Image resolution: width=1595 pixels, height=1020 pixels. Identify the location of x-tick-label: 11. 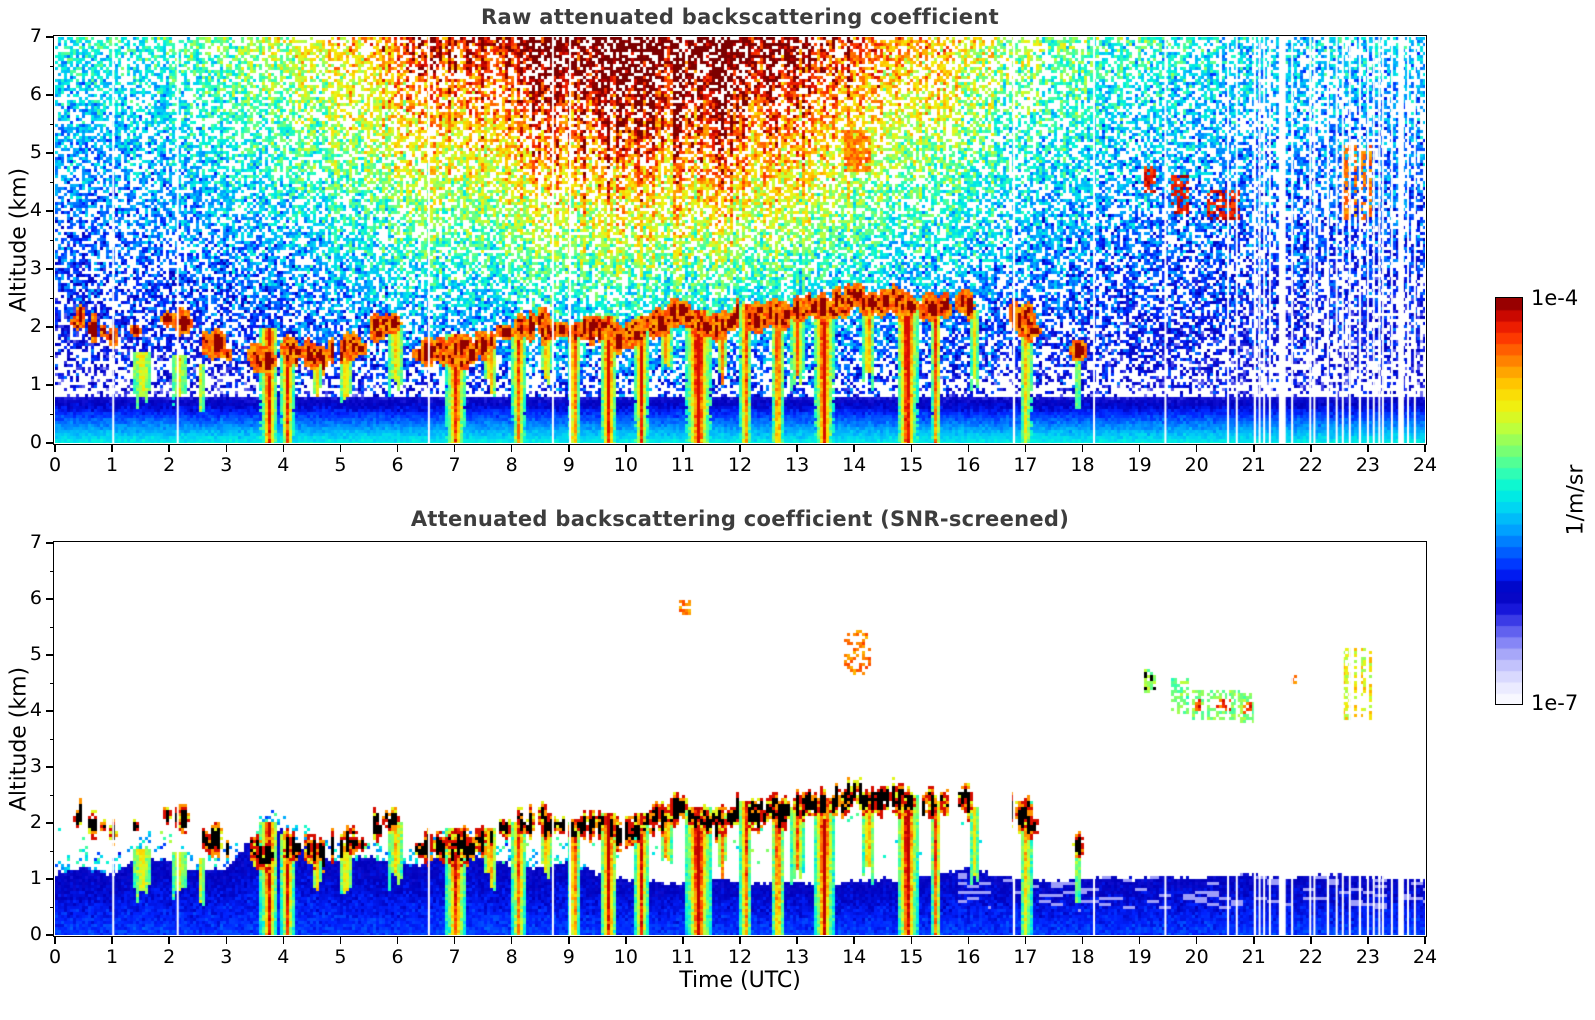
(682, 465).